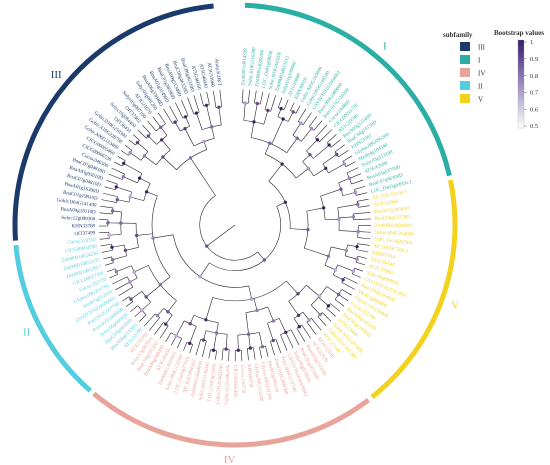  I want to click on tip-label: Cucsa.123350, so click(81, 242).